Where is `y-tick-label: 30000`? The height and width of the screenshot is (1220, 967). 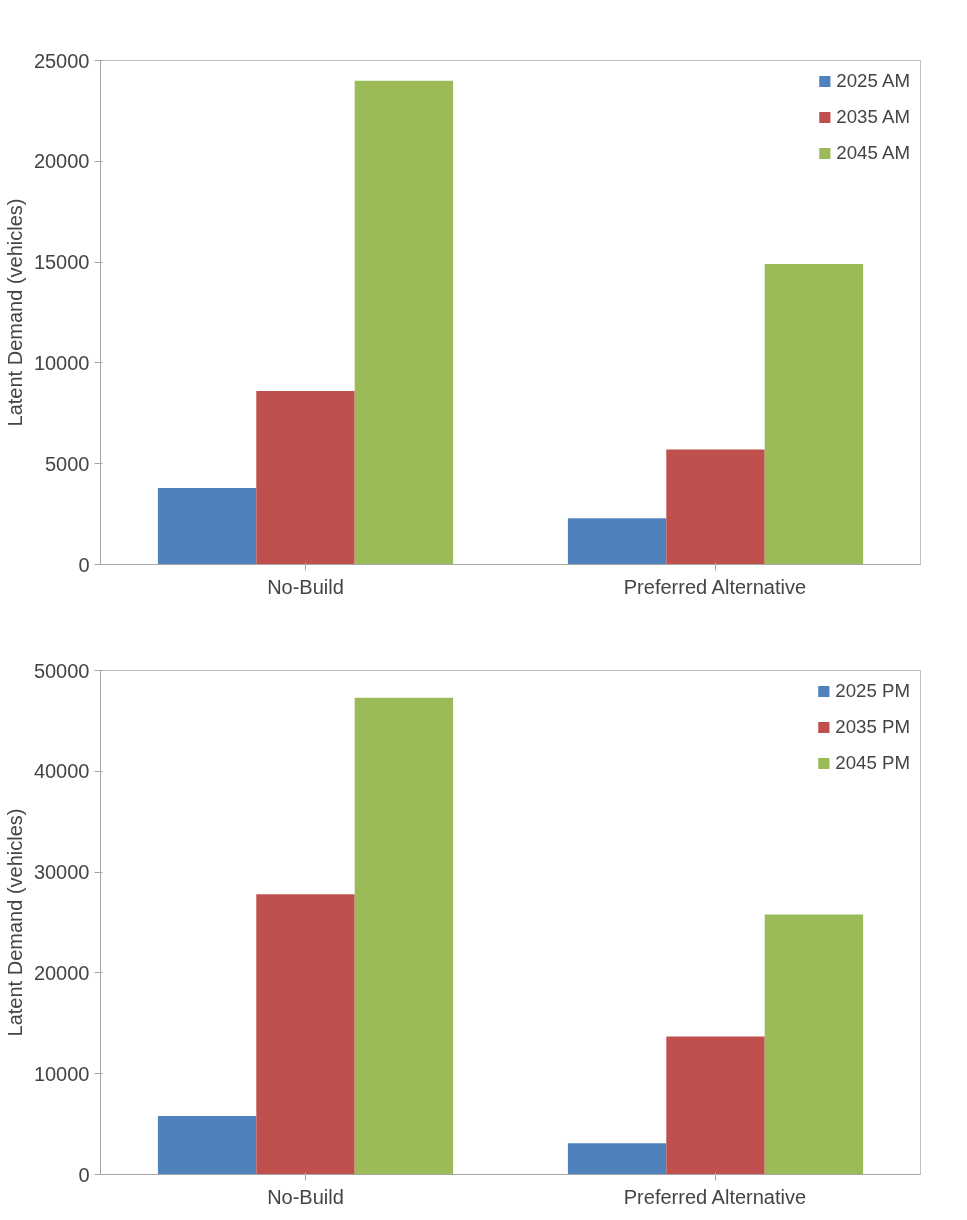 y-tick-label: 30000 is located at coordinates (61, 872).